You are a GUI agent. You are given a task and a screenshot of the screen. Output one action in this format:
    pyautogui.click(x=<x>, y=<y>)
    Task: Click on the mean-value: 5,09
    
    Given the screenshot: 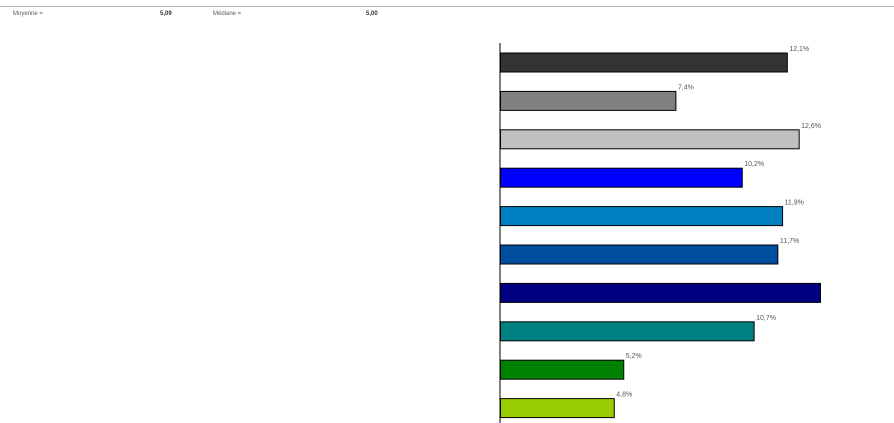 What is the action you would take?
    pyautogui.click(x=166, y=14)
    